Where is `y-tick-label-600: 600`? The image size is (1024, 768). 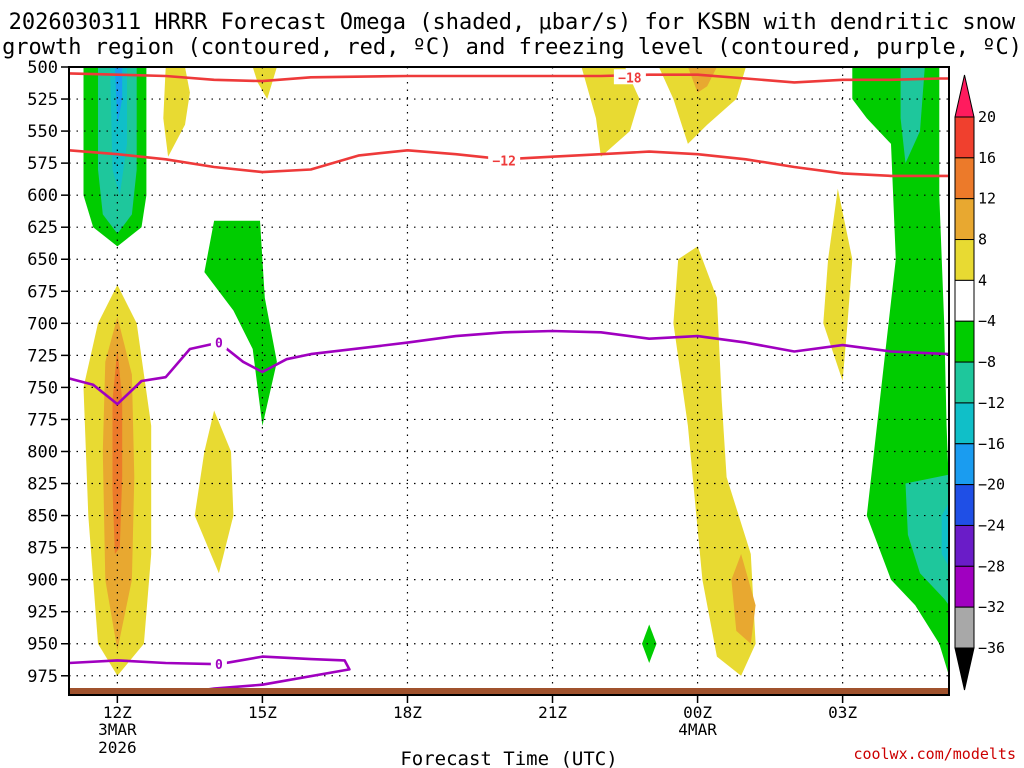 y-tick-label-600: 600 is located at coordinates (42, 196).